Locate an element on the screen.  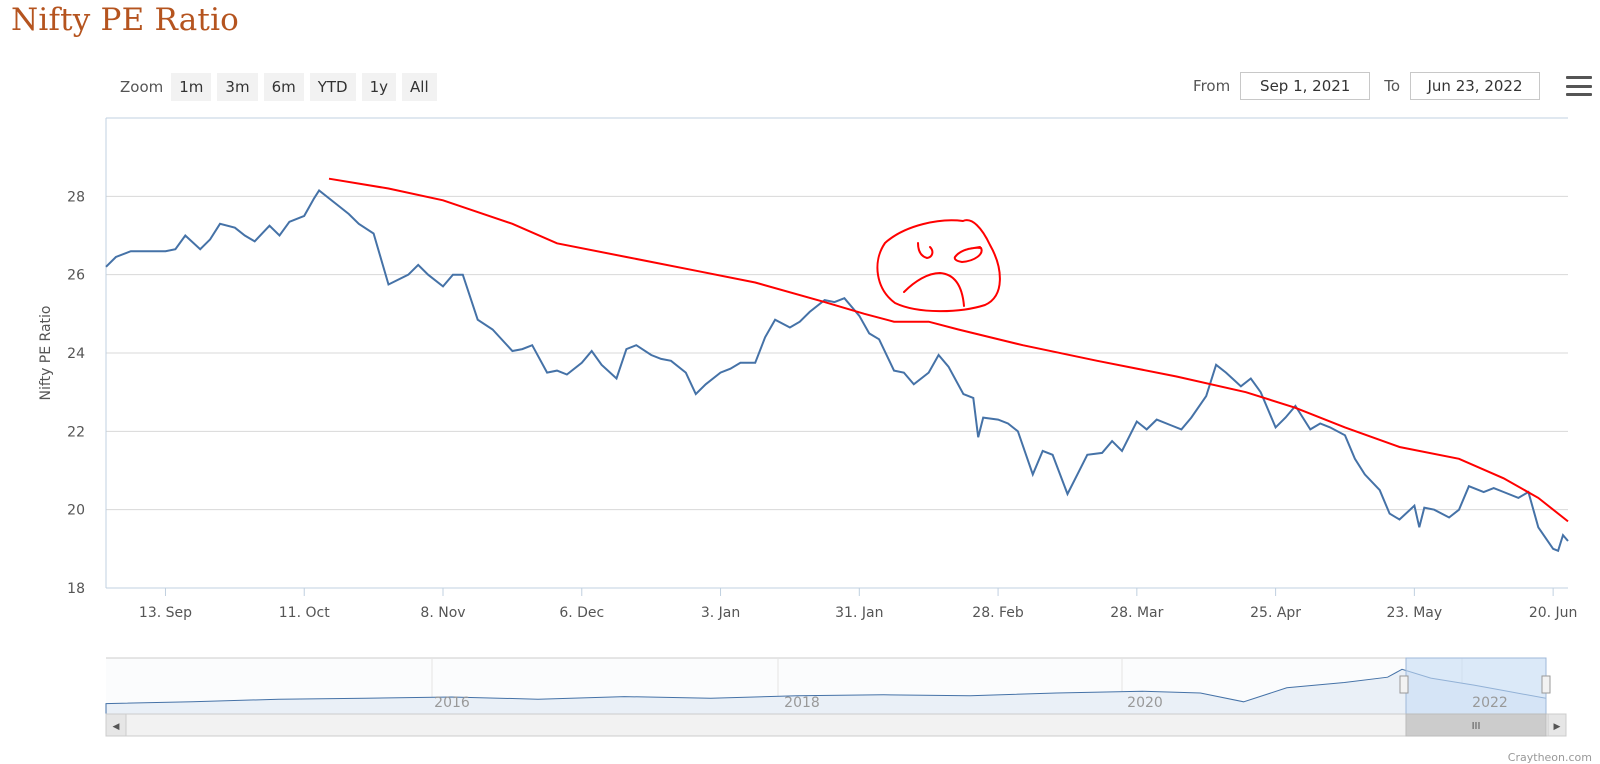
sad-face-right-eye is located at coordinates (968, 255).